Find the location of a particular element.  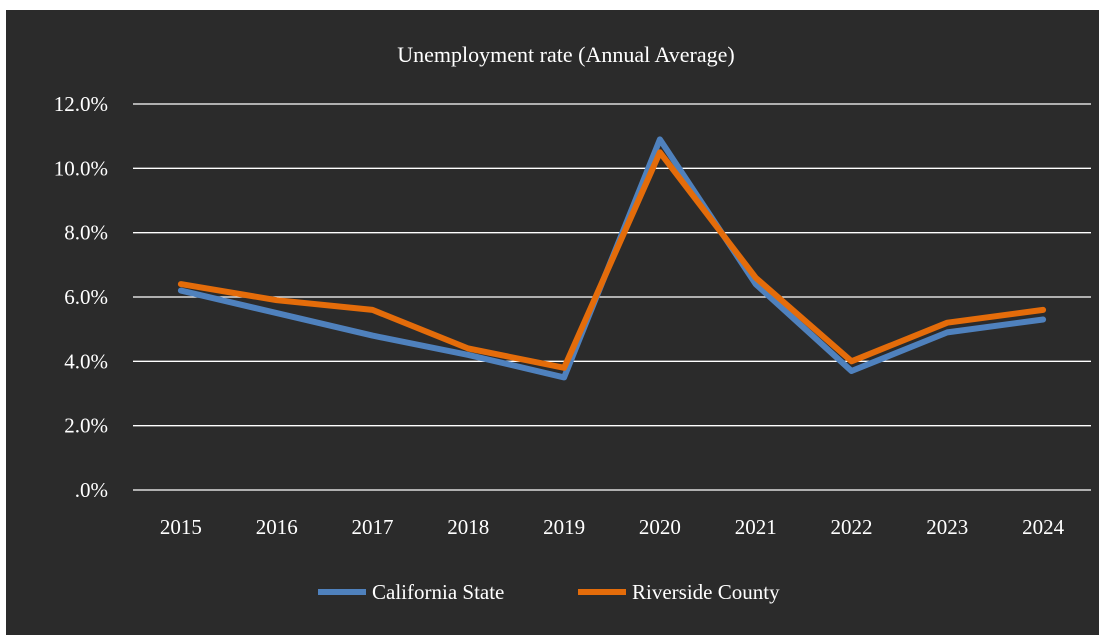

y-tick-label: 6.0% is located at coordinates (86, 297).